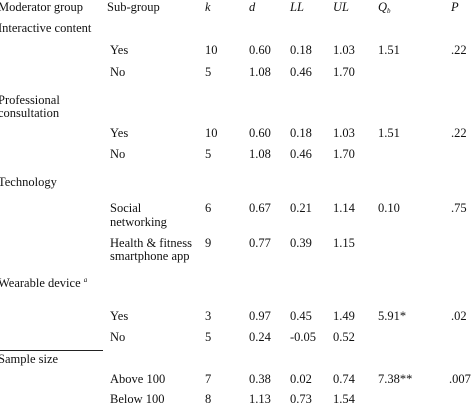  What do you see at coordinates (344, 337) in the screenshot?
I see `cell-ul: 0.52` at bounding box center [344, 337].